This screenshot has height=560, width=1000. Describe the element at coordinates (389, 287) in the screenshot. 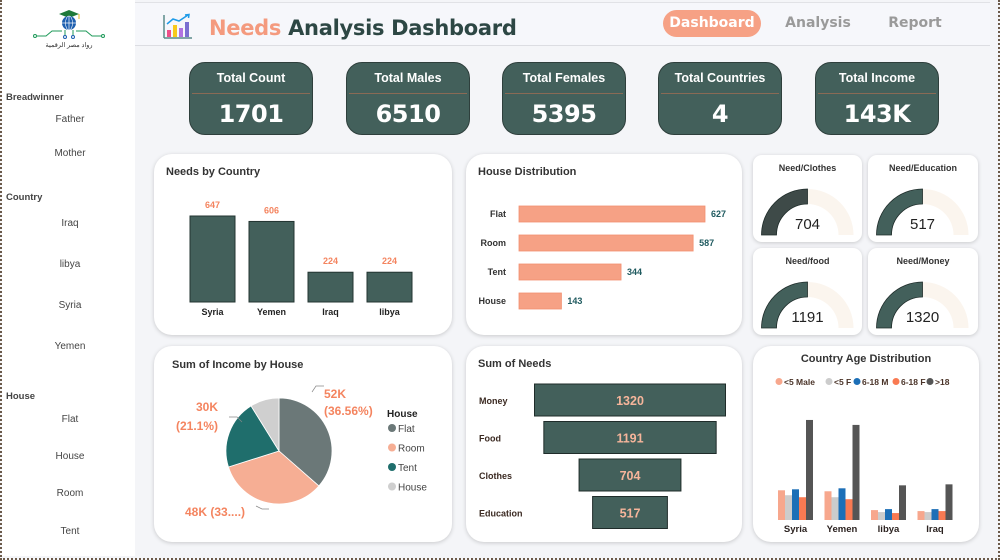

I see `bar-libya` at that location.